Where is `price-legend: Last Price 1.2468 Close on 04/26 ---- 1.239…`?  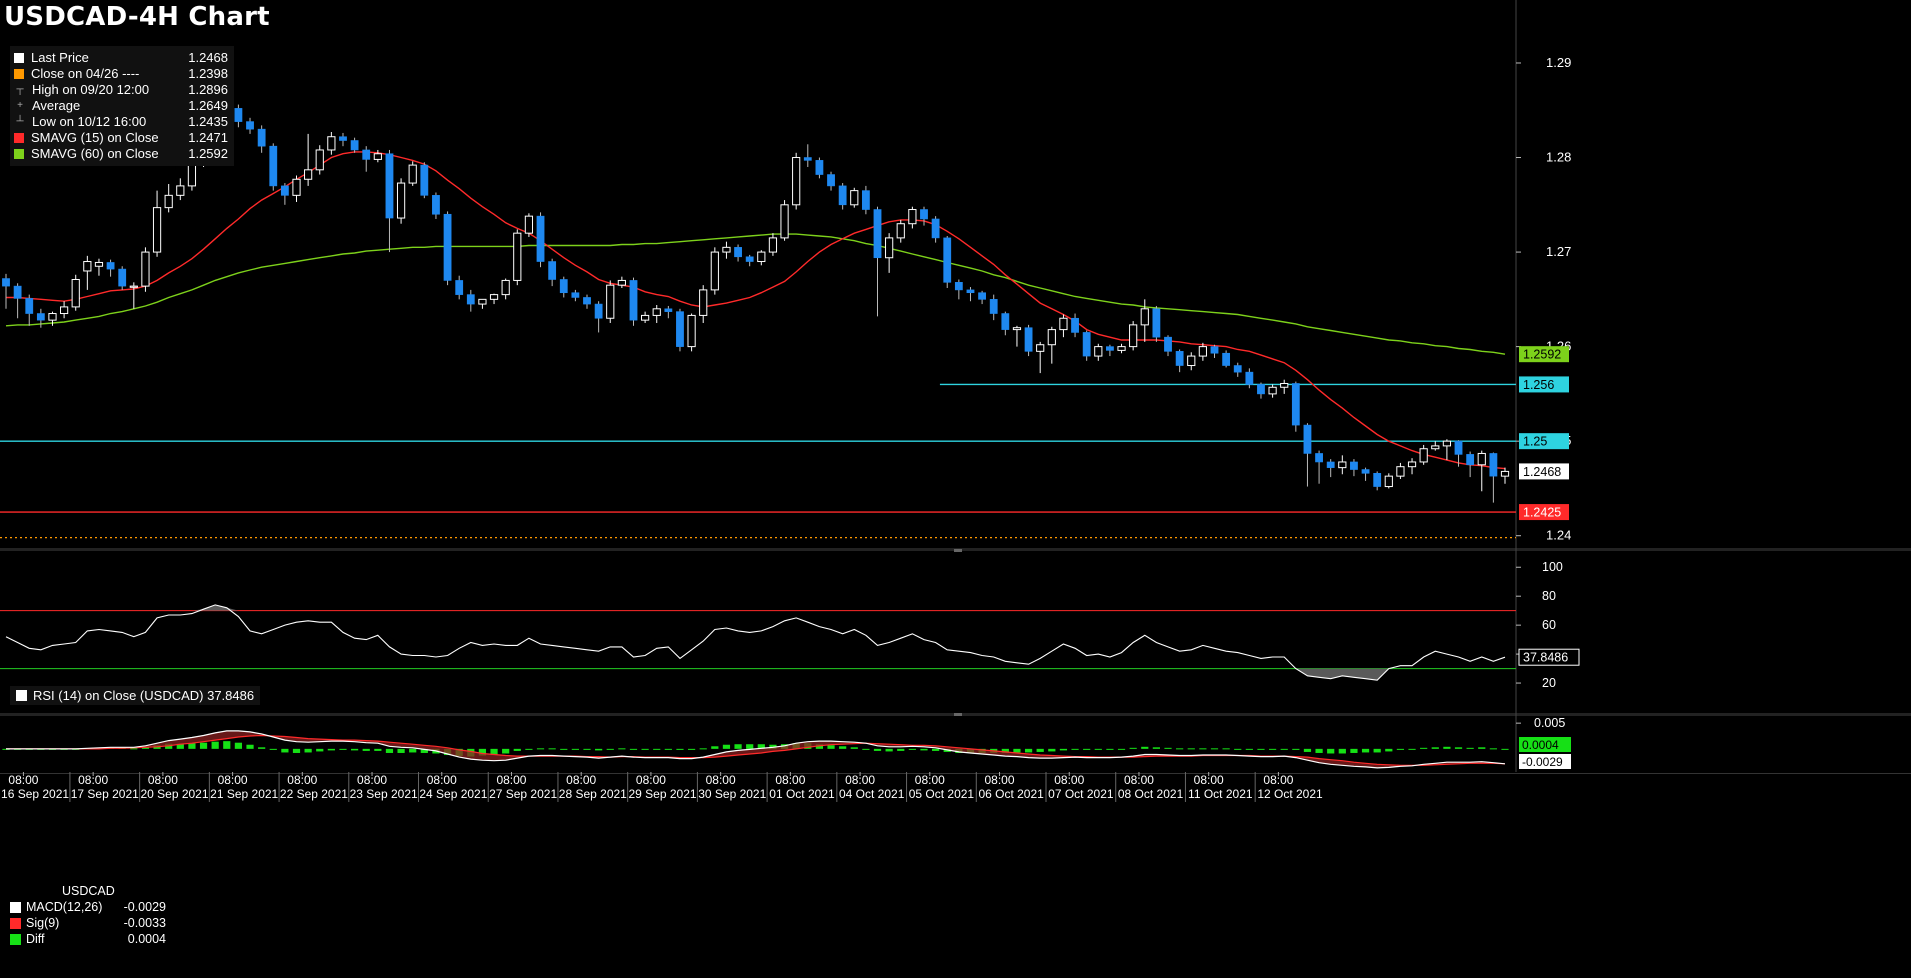
price-legend: Last Price 1.2468 Close on 04/26 ---- 1.239… is located at coordinates (122, 106).